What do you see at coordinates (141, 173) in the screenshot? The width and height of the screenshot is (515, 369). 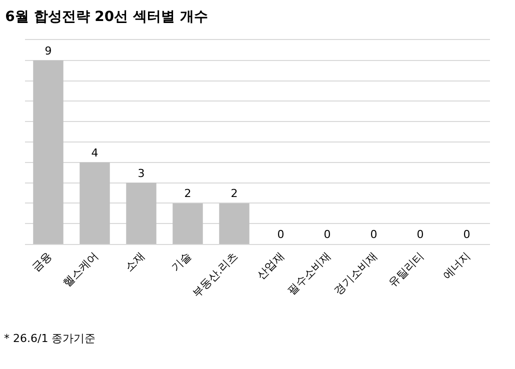 I see `data-label: 3` at bounding box center [141, 173].